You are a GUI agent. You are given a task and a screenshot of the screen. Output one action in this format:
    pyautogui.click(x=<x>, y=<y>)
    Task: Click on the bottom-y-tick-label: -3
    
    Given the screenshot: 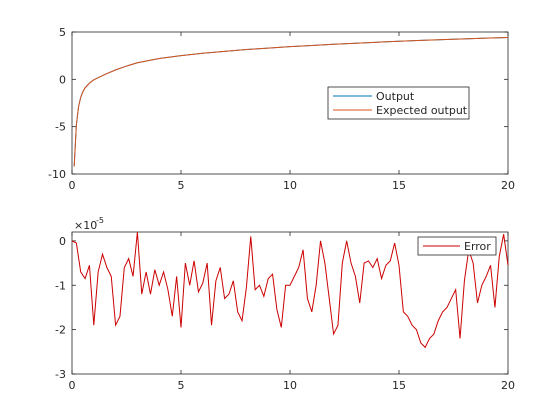 What is the action you would take?
    pyautogui.click(x=60, y=374)
    